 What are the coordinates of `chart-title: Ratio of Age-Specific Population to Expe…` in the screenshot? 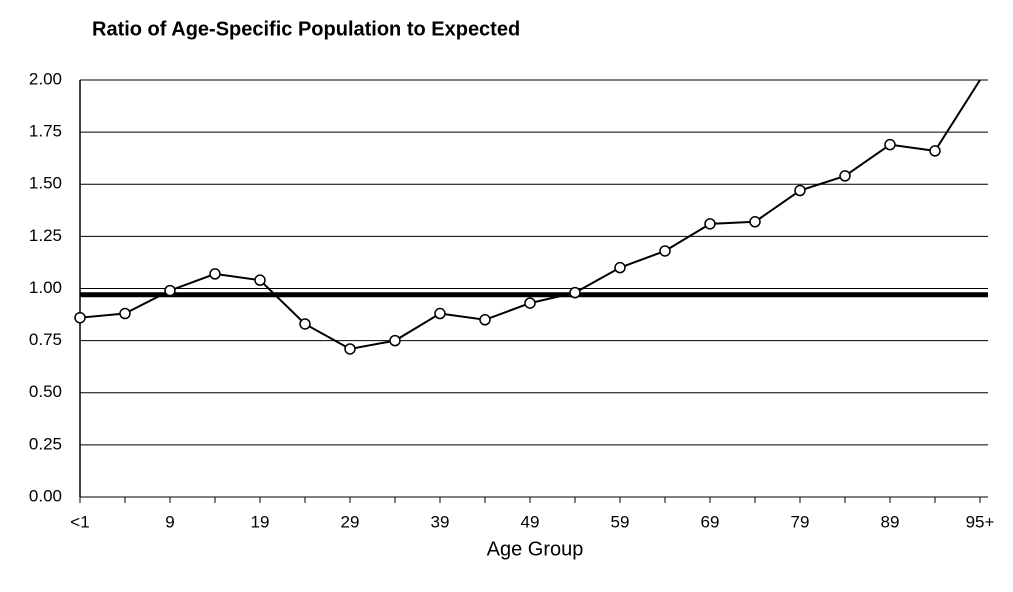 It's located at (306, 29).